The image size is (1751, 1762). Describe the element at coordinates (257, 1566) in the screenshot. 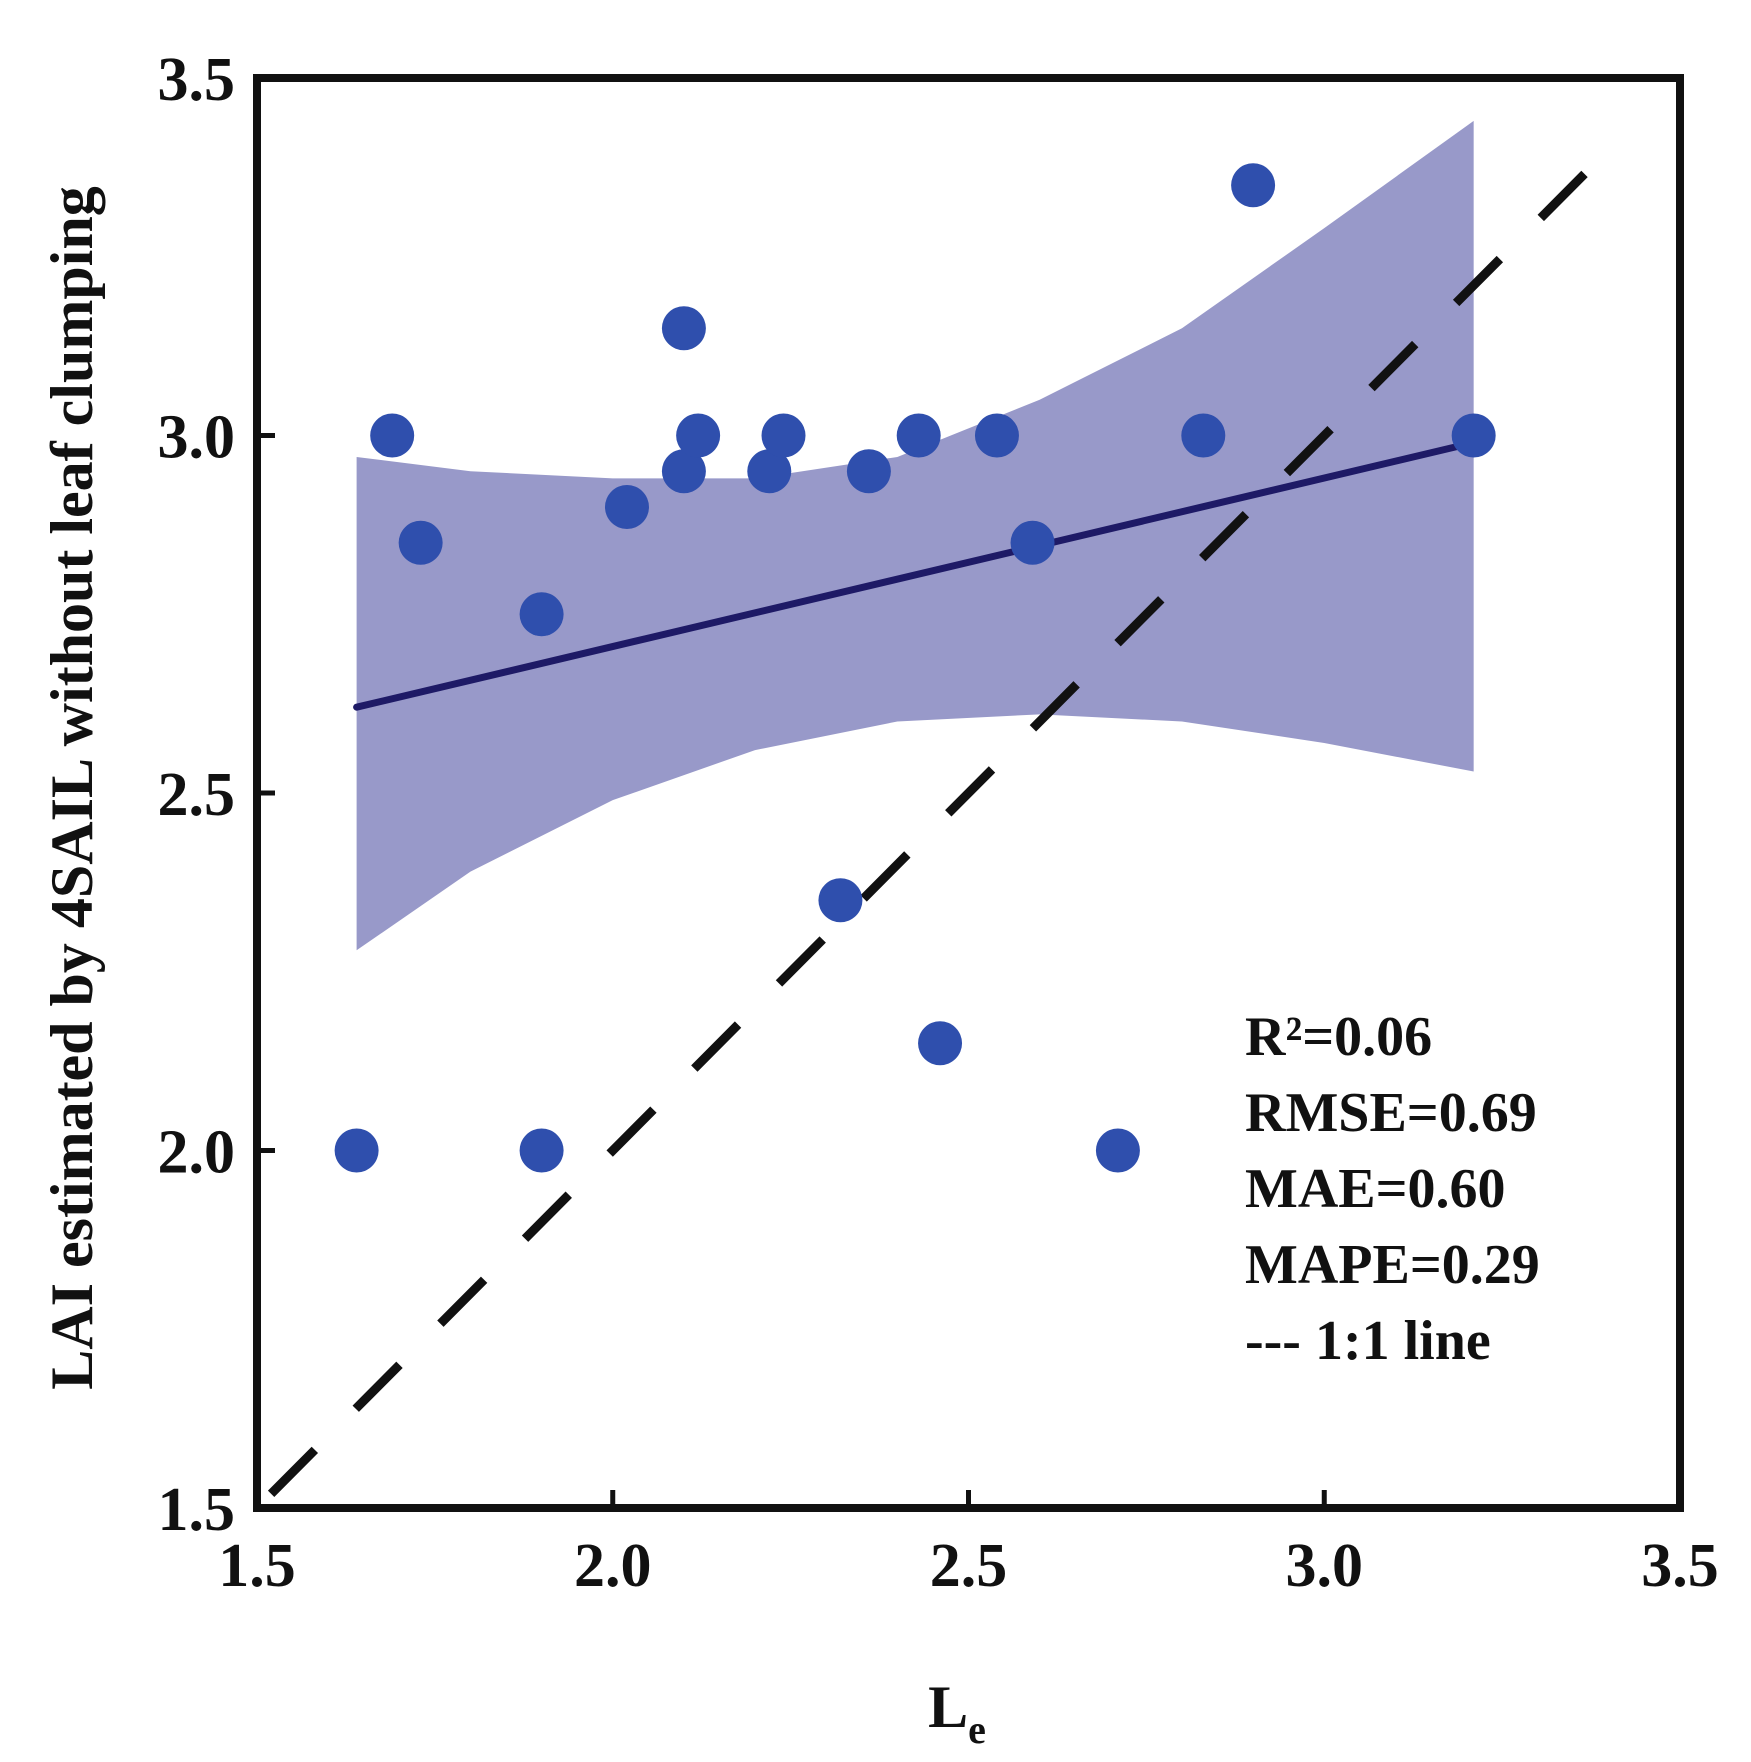

I see `x-tick-label-1: 1.5` at that location.